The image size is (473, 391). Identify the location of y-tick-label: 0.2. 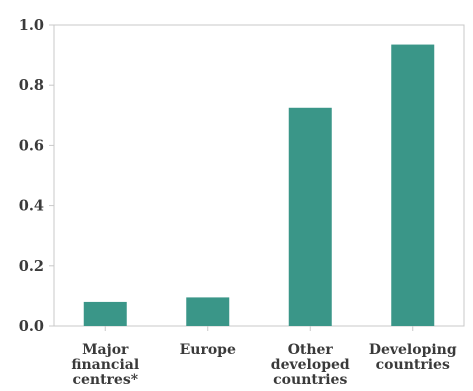
(31, 266).